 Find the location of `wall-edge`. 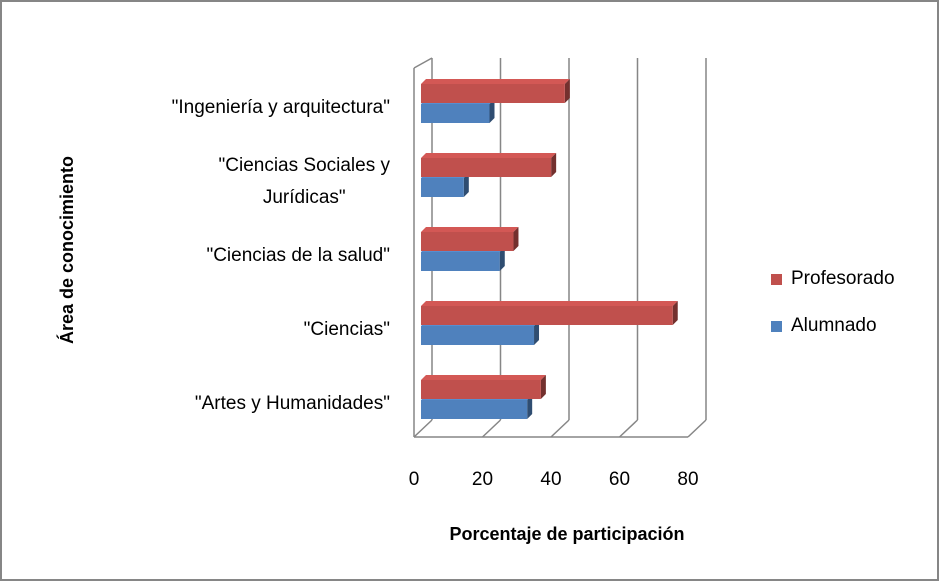

wall-edge is located at coordinates (423, 63).